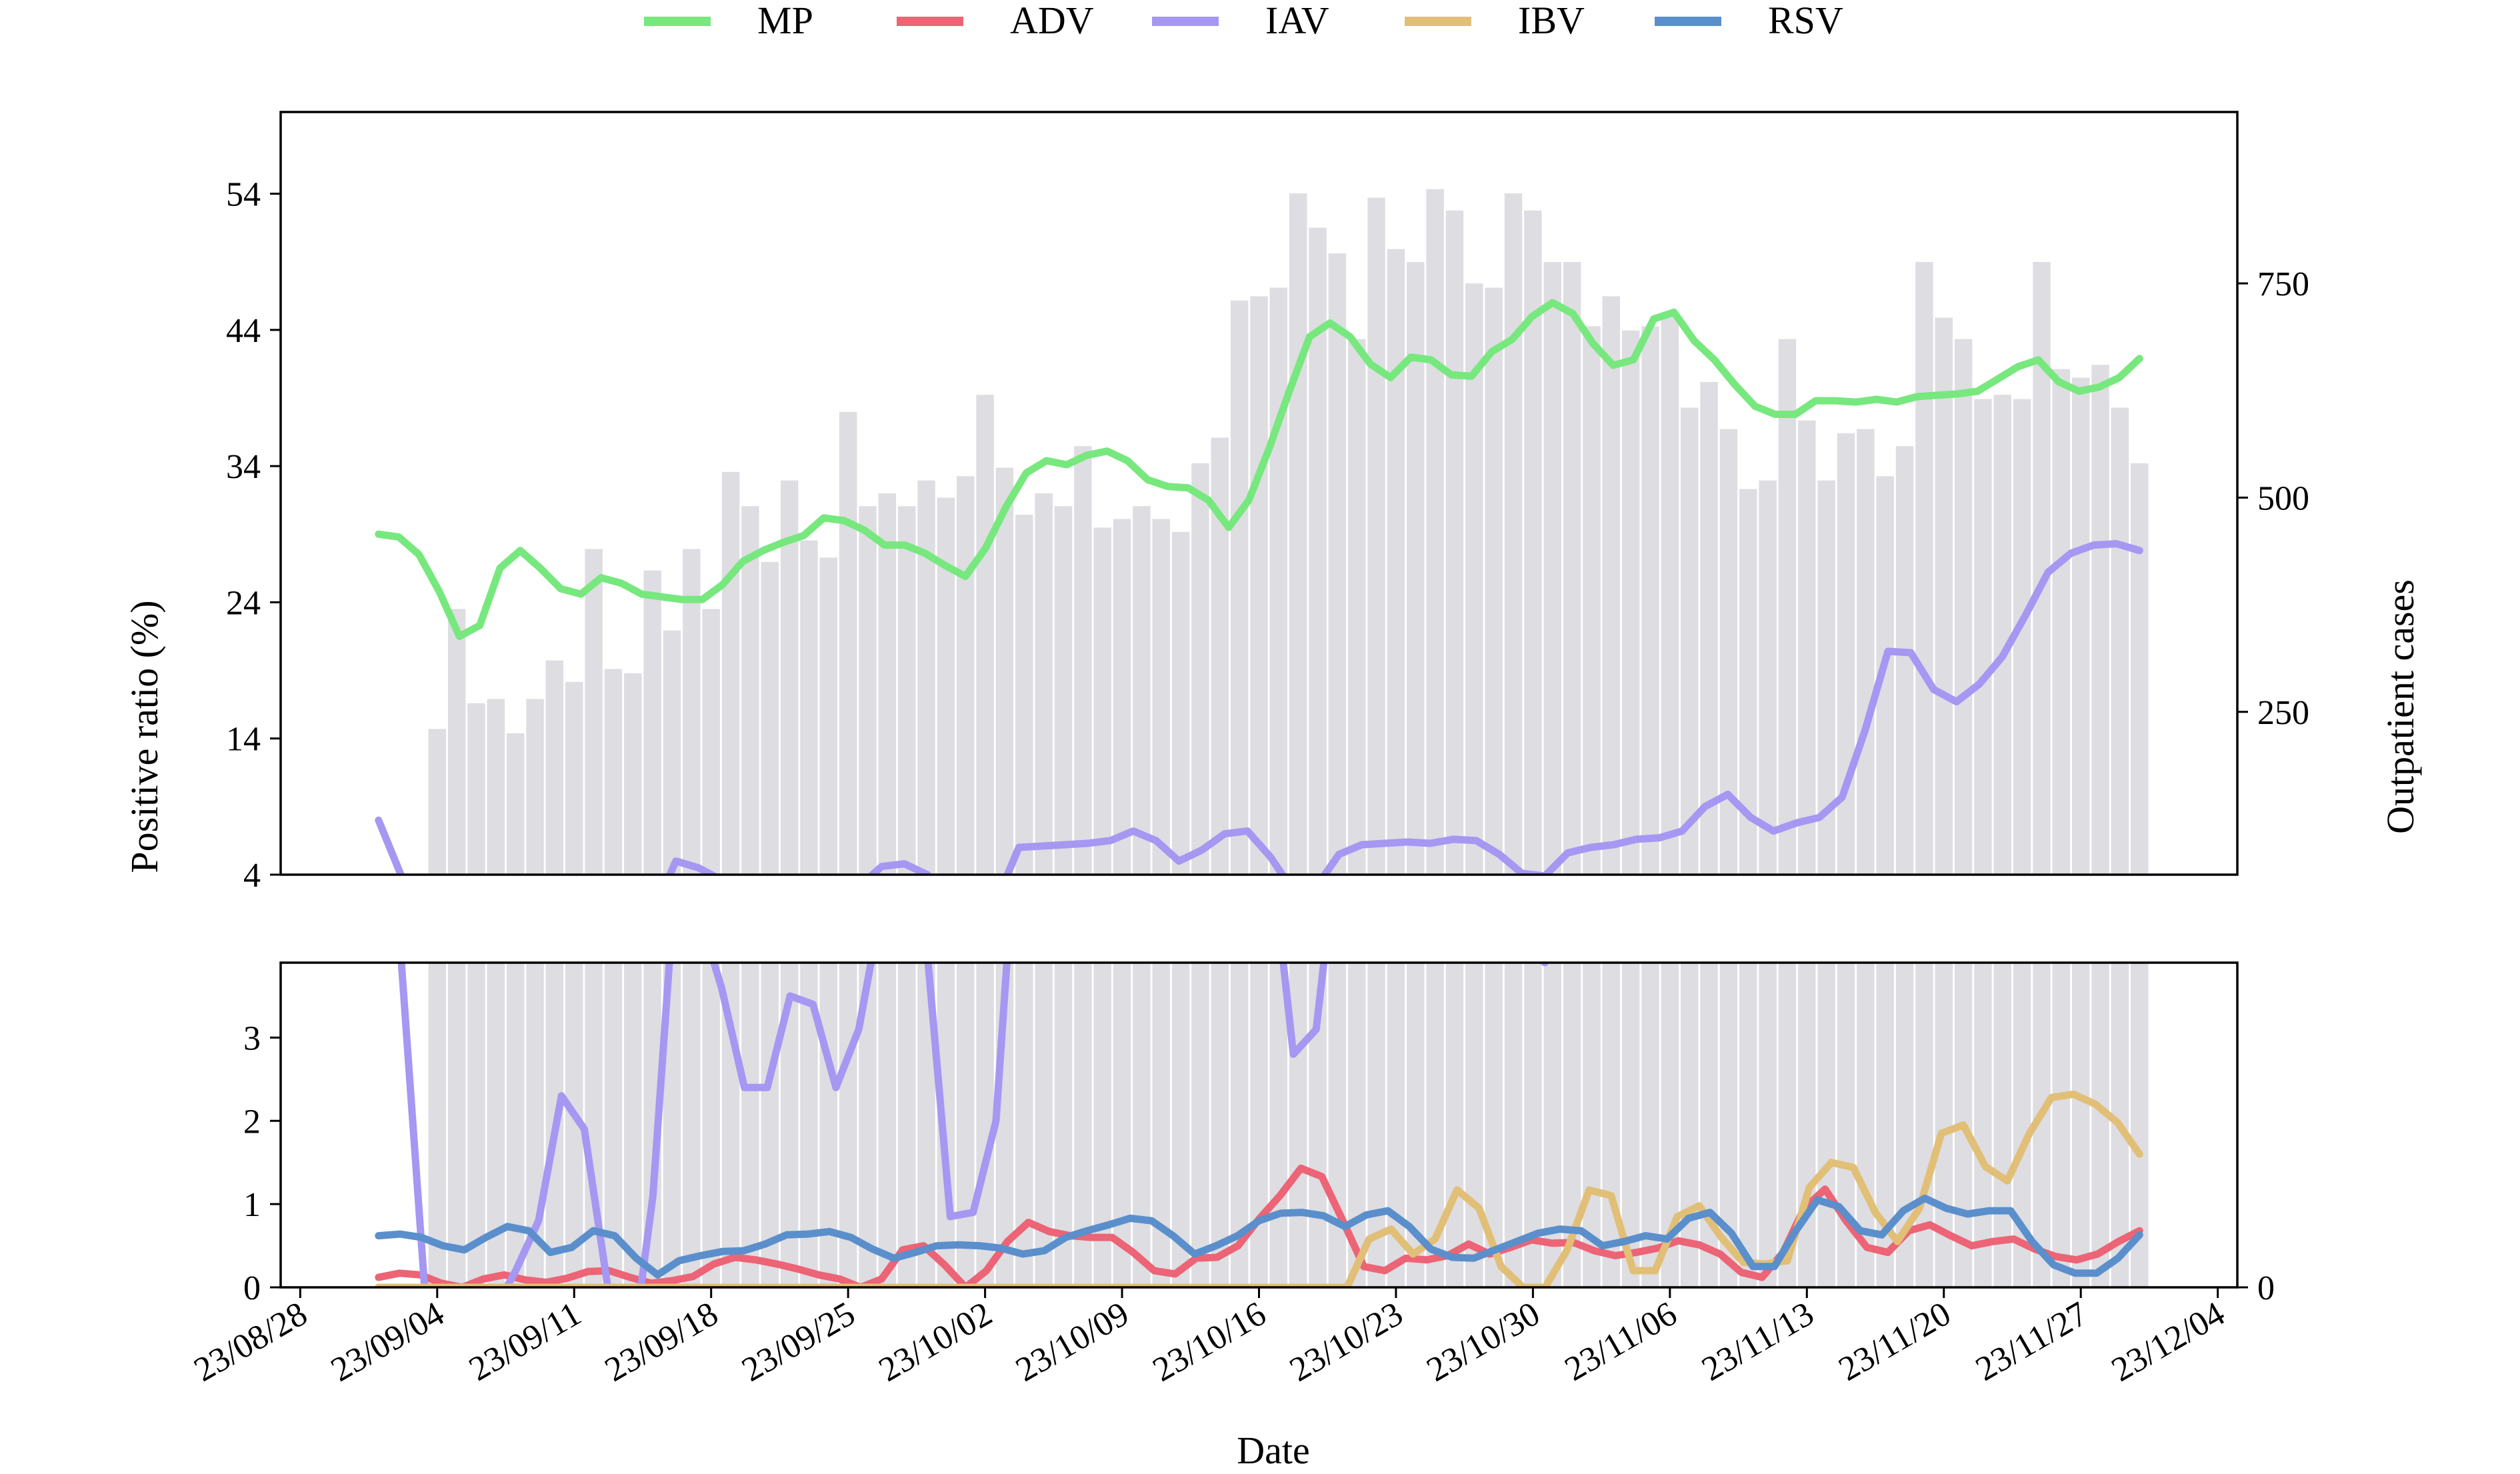 The height and width of the screenshot is (1474, 2520). I want to click on series-line-ibv-lower, so click(1259, 1188).